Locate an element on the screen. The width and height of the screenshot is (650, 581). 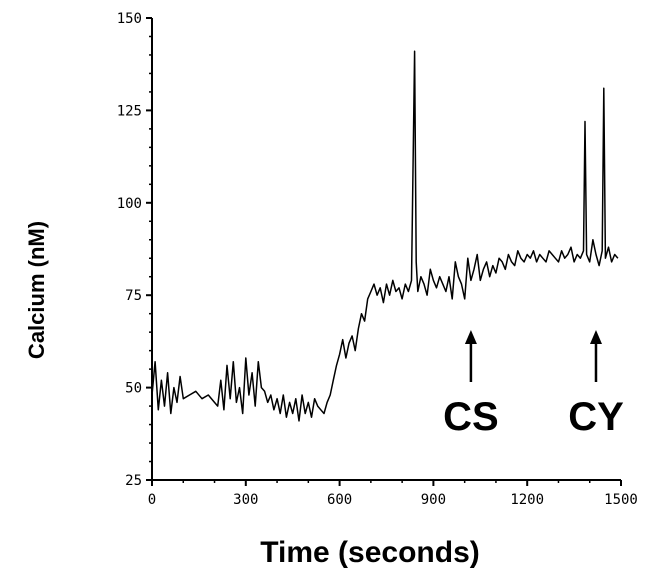
x-axis-title: Time (seconds) is located at coordinates (370, 552).